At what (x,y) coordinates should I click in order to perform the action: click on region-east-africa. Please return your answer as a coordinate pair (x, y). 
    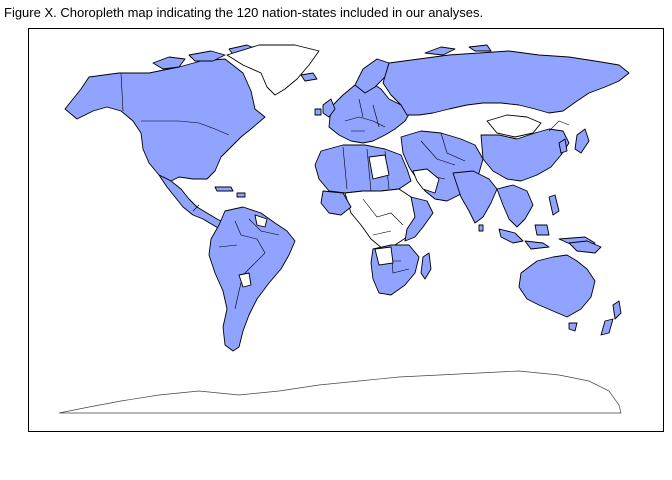
    Looking at the image, I should click on (419, 219).